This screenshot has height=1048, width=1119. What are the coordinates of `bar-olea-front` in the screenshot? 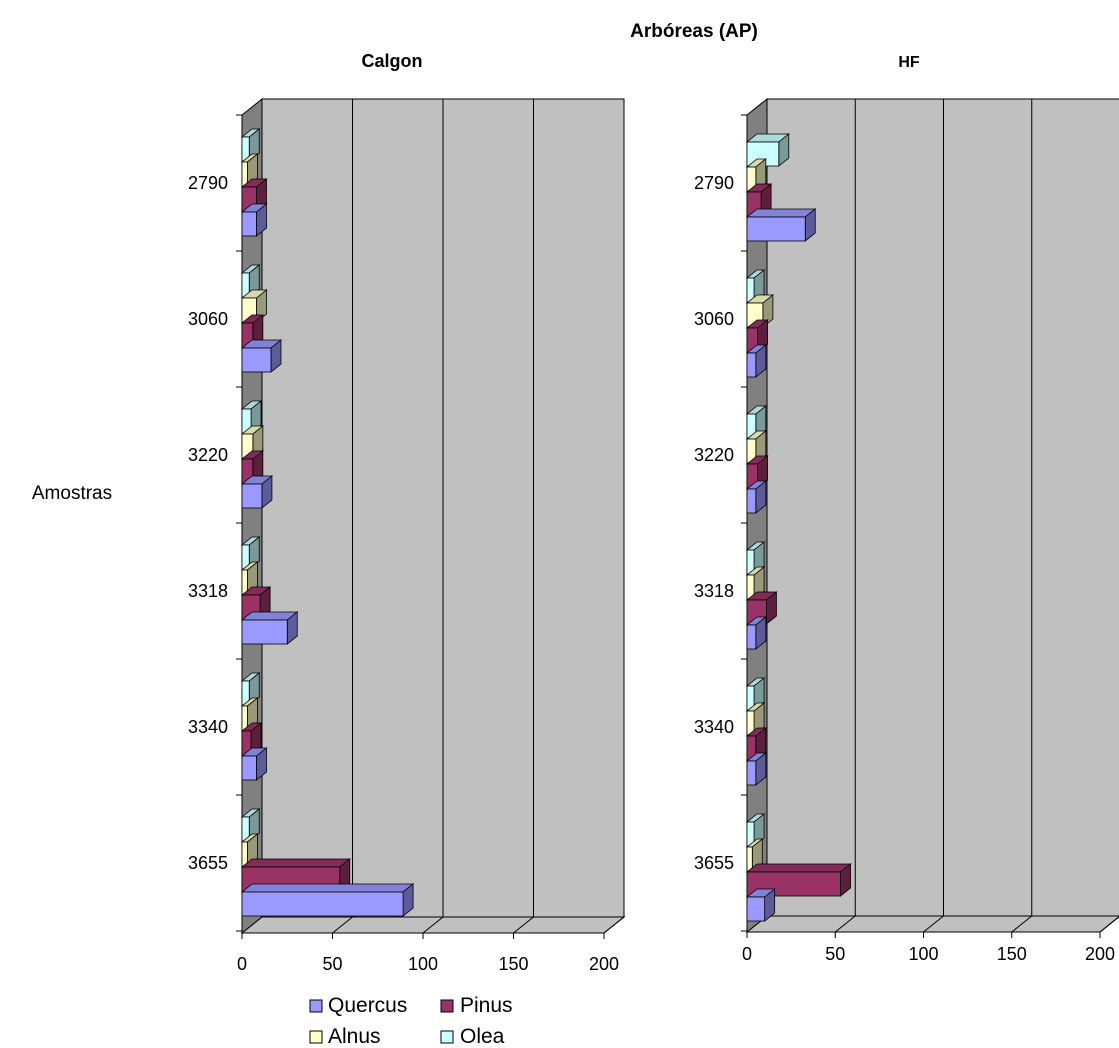 It's located at (763, 154).